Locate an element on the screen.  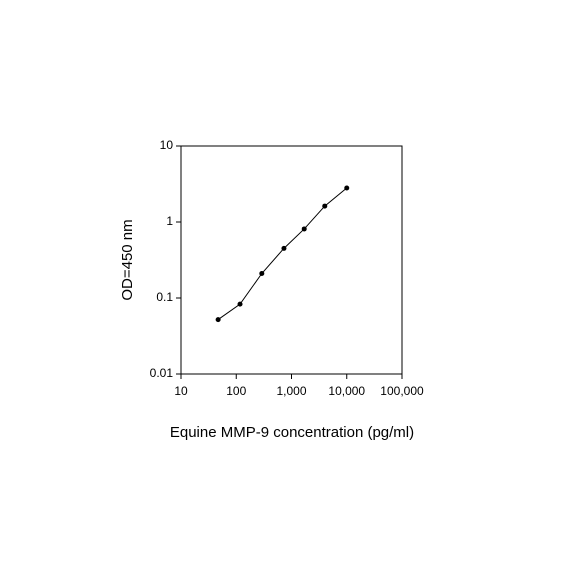
y-tick-label: 0.01 is located at coordinates (162, 373).